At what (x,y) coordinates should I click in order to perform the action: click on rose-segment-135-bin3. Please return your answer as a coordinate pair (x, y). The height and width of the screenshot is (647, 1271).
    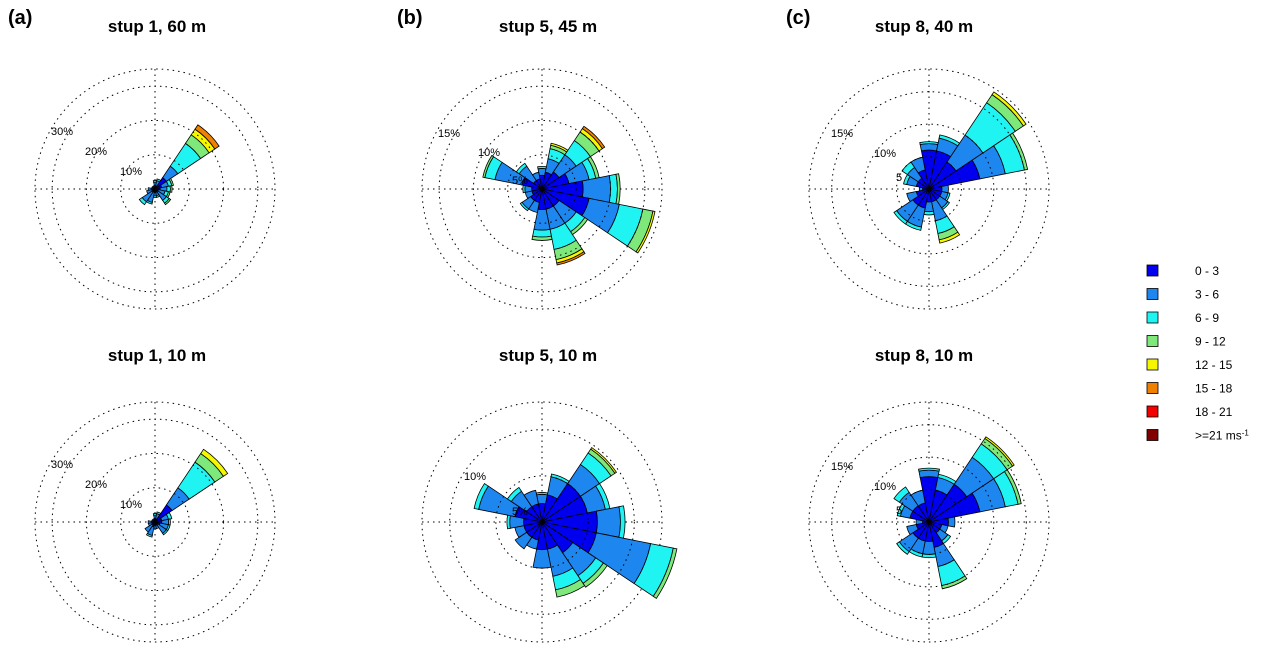
    Looking at the image, I should click on (167, 201).